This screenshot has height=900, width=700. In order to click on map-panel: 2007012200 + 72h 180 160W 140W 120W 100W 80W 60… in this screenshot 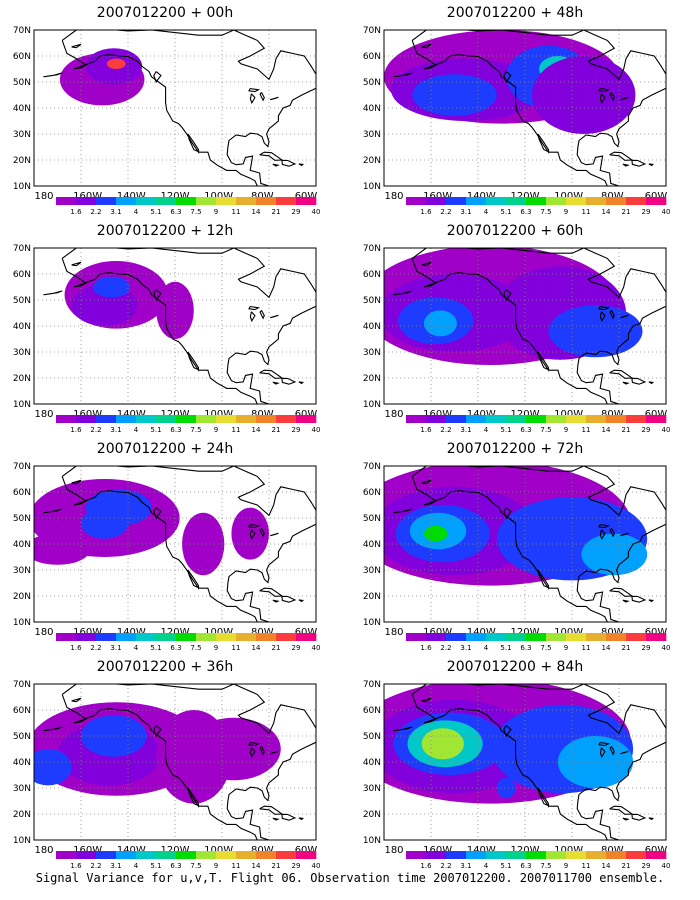, I will do `click(515, 545)`.